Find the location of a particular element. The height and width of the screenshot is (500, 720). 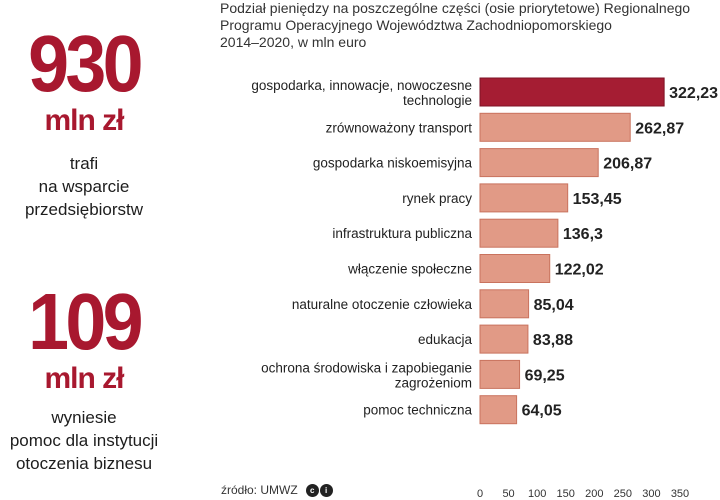

bar-value-label: 322,23 is located at coordinates (693, 93).